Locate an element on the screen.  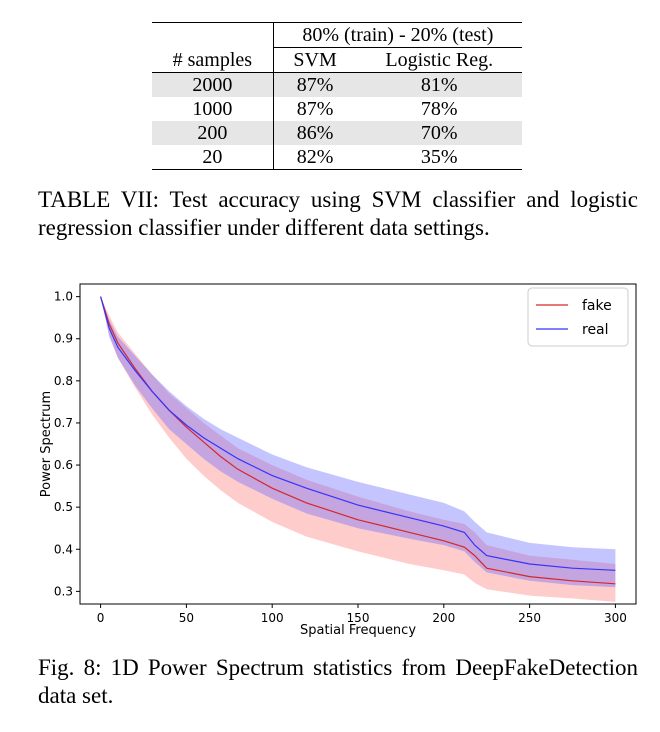
x-tick-label: 200 is located at coordinates (443, 618).